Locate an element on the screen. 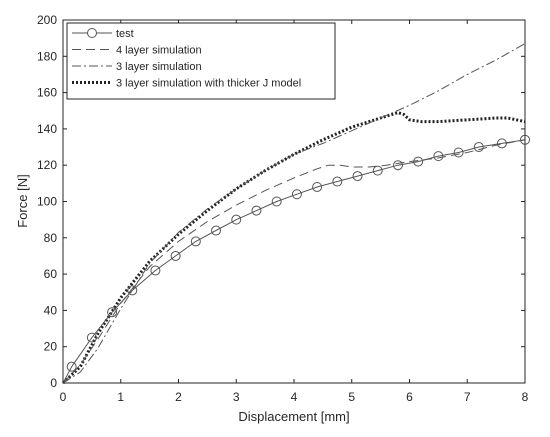 Image resolution: width=550 pixels, height=437 pixels. x-tick-label: 2 is located at coordinates (178, 397).